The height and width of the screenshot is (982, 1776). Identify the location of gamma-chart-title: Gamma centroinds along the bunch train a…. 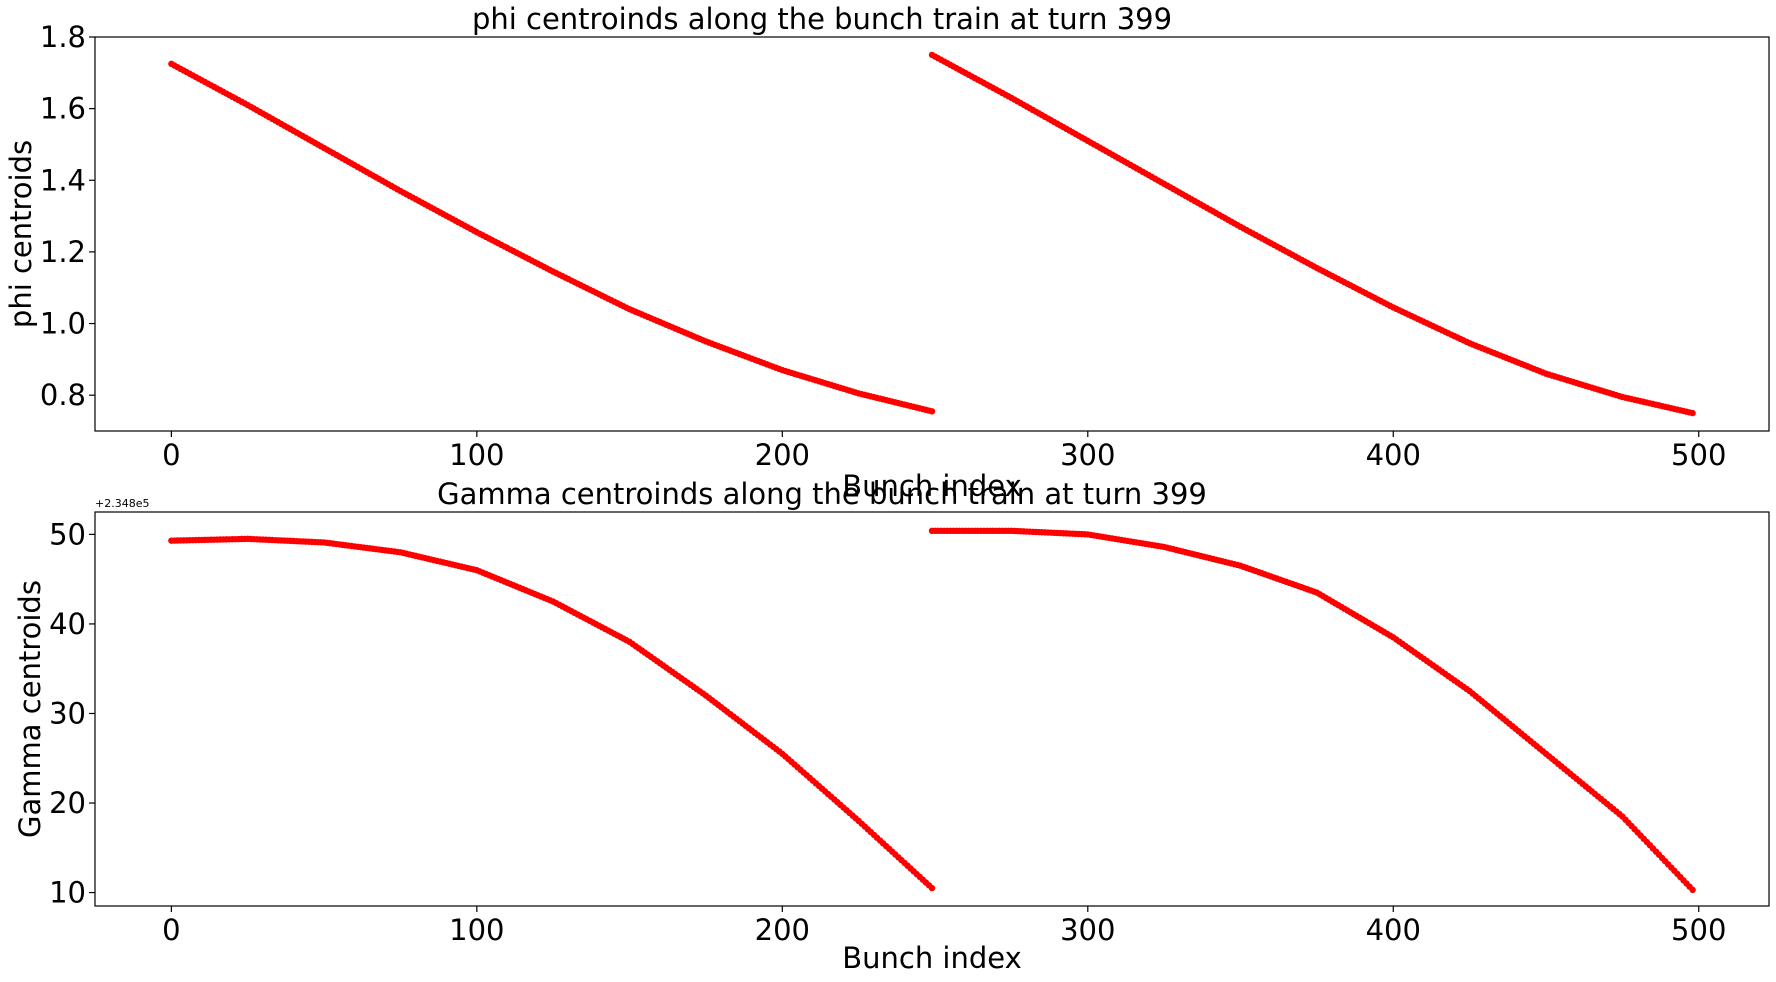
(822, 494).